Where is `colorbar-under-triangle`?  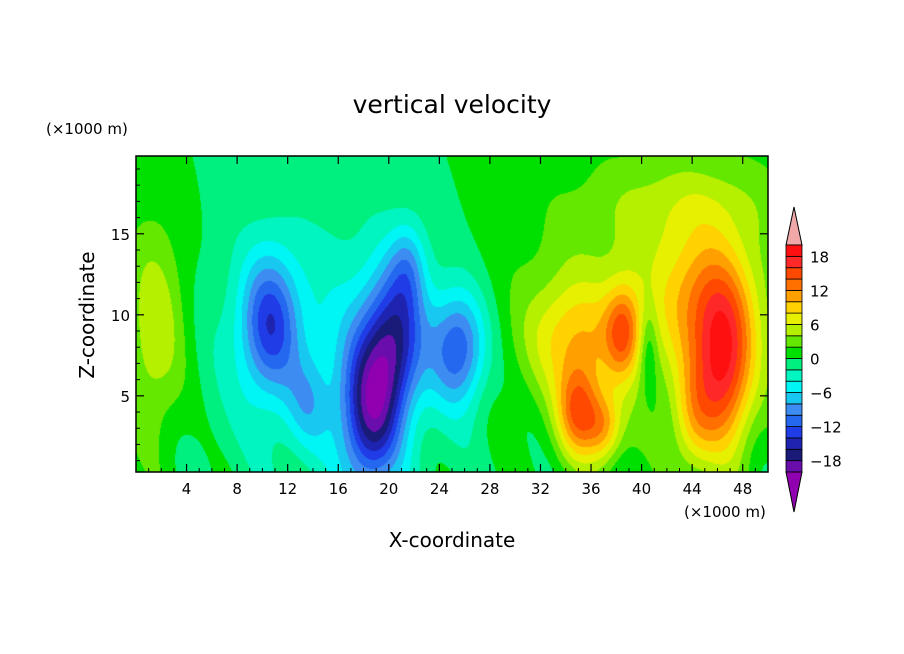
colorbar-under-triangle is located at coordinates (794, 492).